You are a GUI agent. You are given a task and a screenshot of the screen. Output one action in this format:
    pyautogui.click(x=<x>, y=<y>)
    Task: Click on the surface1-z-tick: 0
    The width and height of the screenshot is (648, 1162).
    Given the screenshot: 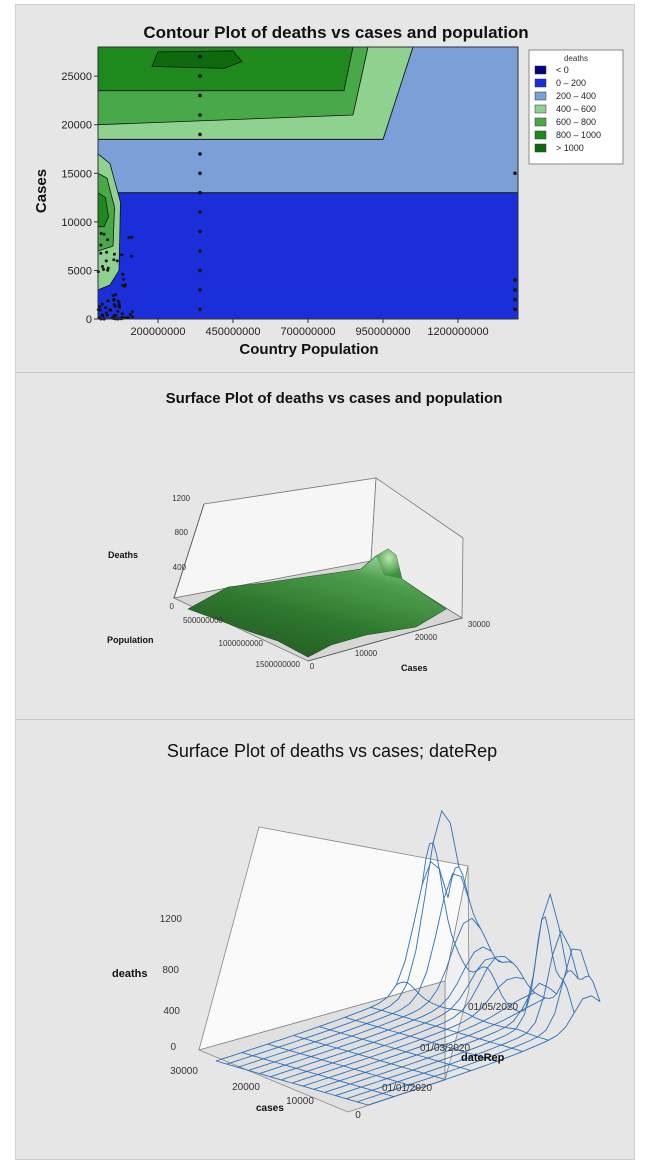 What is the action you would take?
    pyautogui.click(x=172, y=606)
    